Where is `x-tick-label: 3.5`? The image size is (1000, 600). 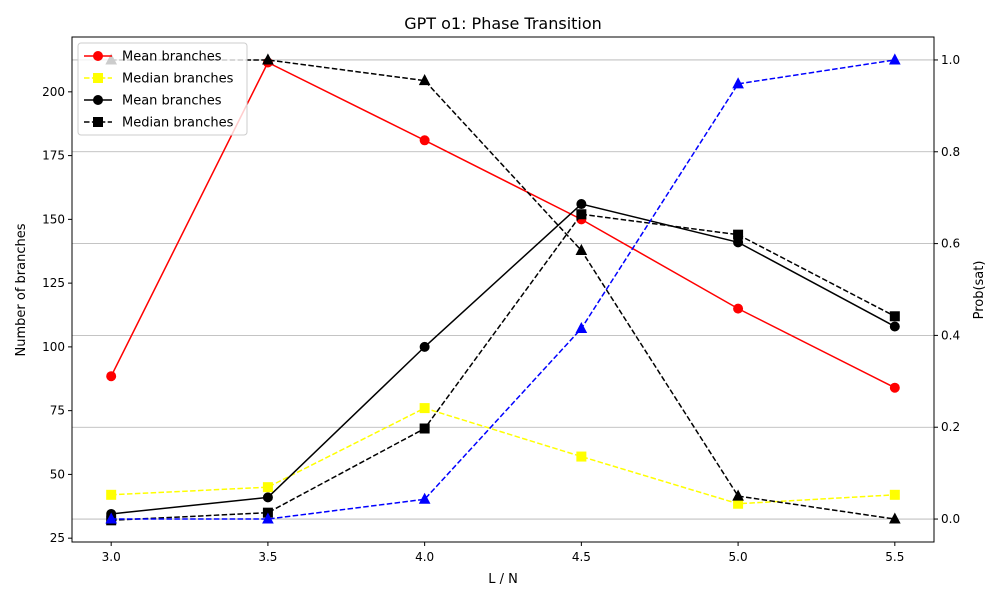
x-tick-label: 3.5 is located at coordinates (267, 557).